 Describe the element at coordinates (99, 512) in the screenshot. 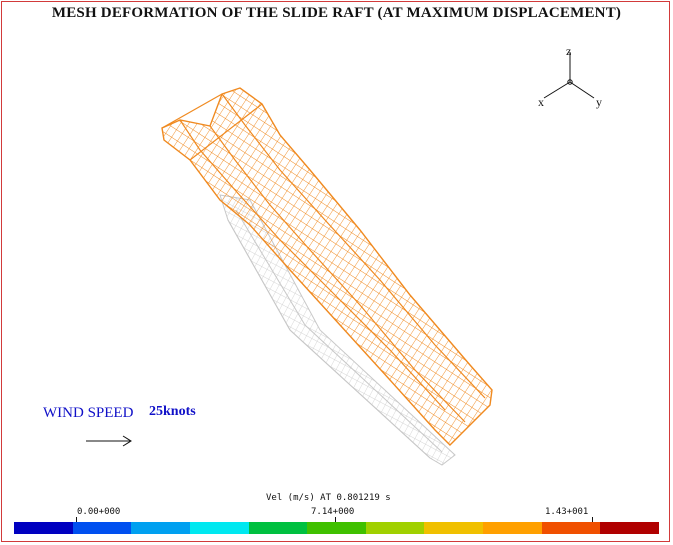

I see `legend-tick-min: 0.00+000` at that location.